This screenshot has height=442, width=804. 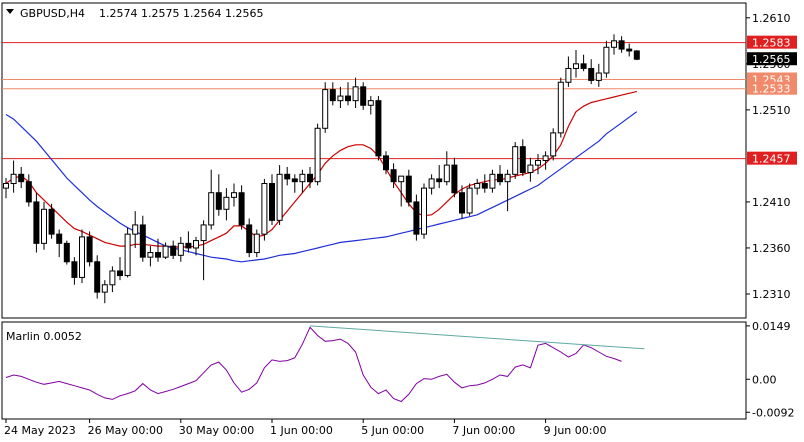 What do you see at coordinates (772, 59) in the screenshot?
I see `current-price-bg` at bounding box center [772, 59].